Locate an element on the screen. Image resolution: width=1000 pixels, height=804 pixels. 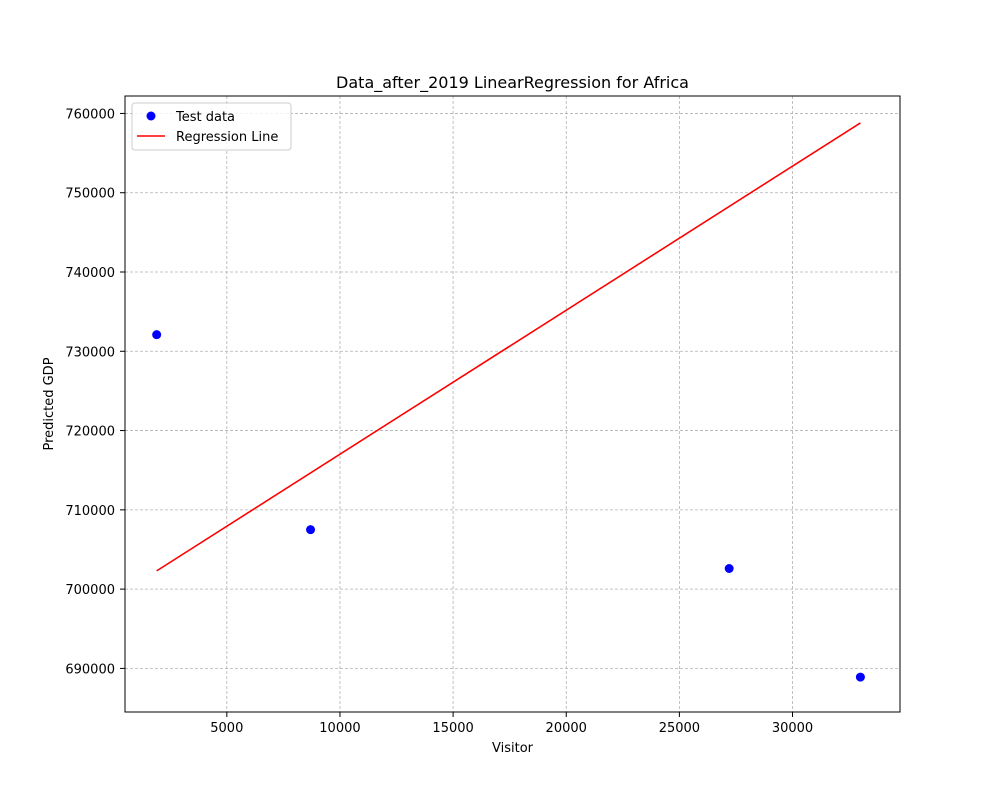
y-tick-label: 750000 is located at coordinates (90, 194).